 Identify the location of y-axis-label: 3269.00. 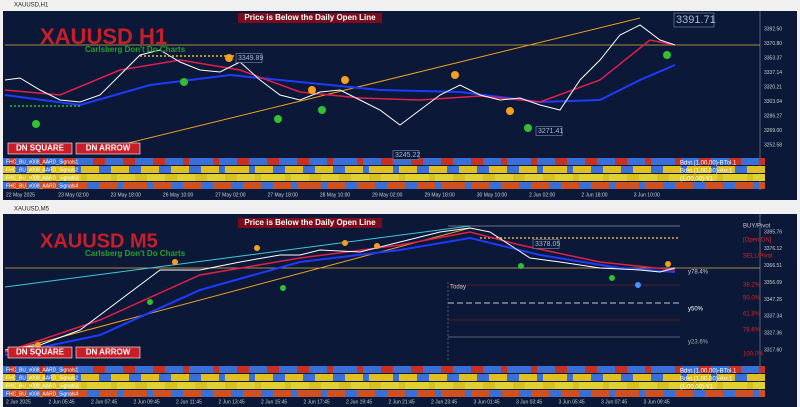
(773, 131).